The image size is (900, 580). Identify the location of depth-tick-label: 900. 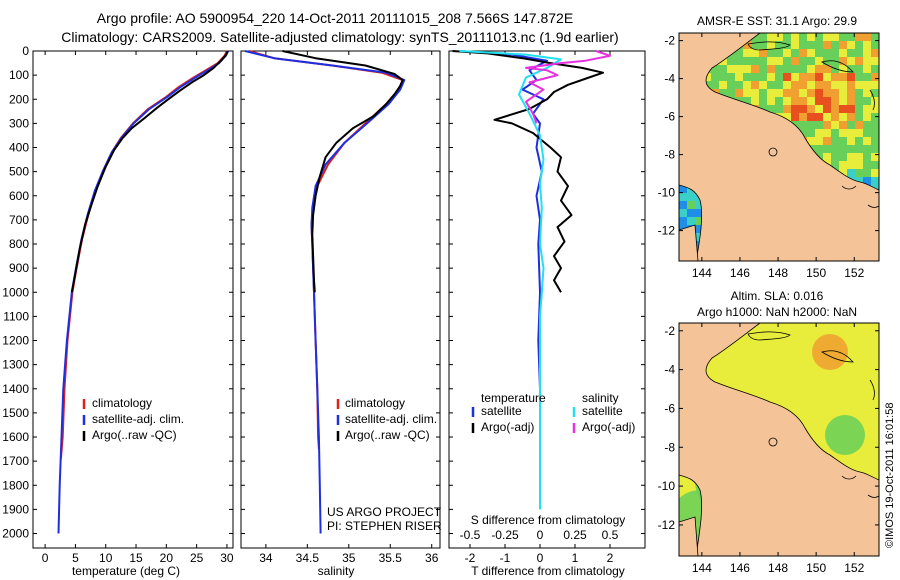
(19, 268).